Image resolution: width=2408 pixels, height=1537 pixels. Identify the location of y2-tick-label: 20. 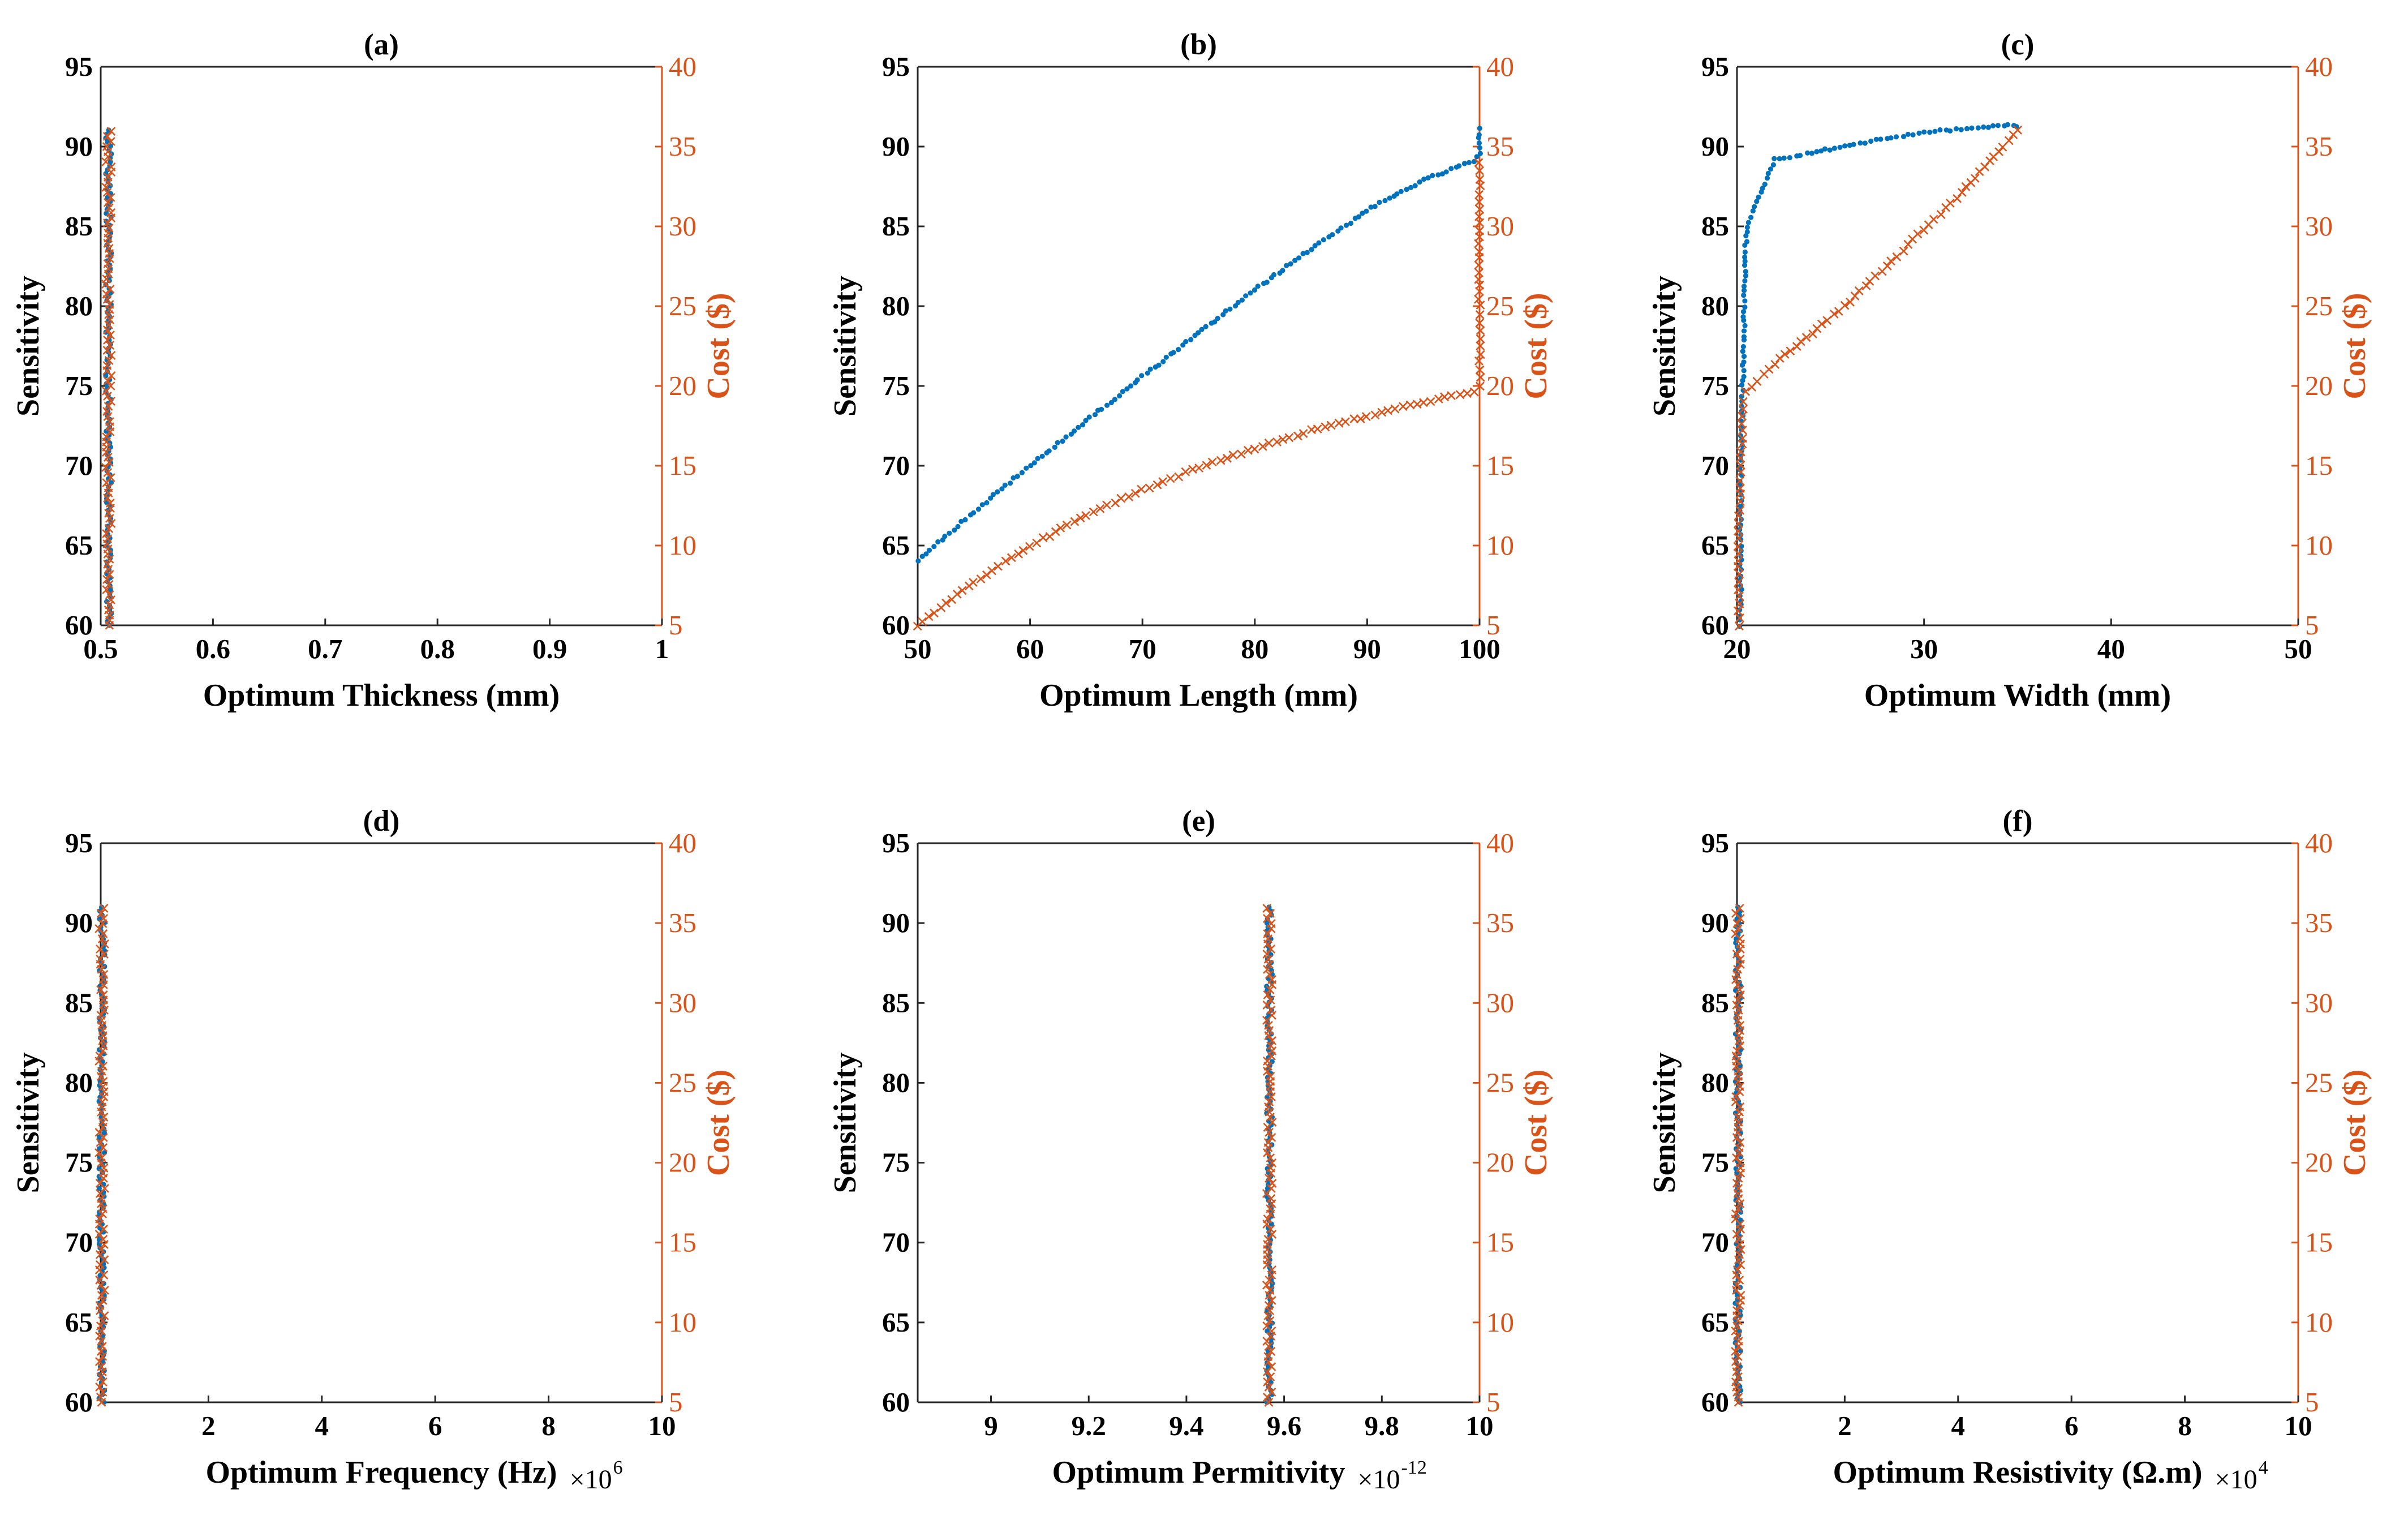
(682, 1162).